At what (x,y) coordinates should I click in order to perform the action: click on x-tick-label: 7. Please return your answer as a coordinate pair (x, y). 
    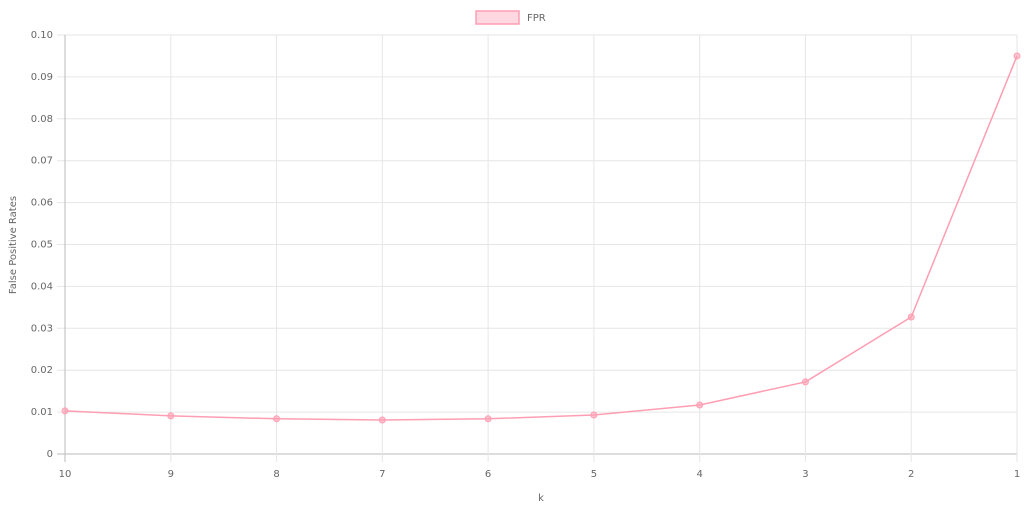
    Looking at the image, I should click on (382, 474).